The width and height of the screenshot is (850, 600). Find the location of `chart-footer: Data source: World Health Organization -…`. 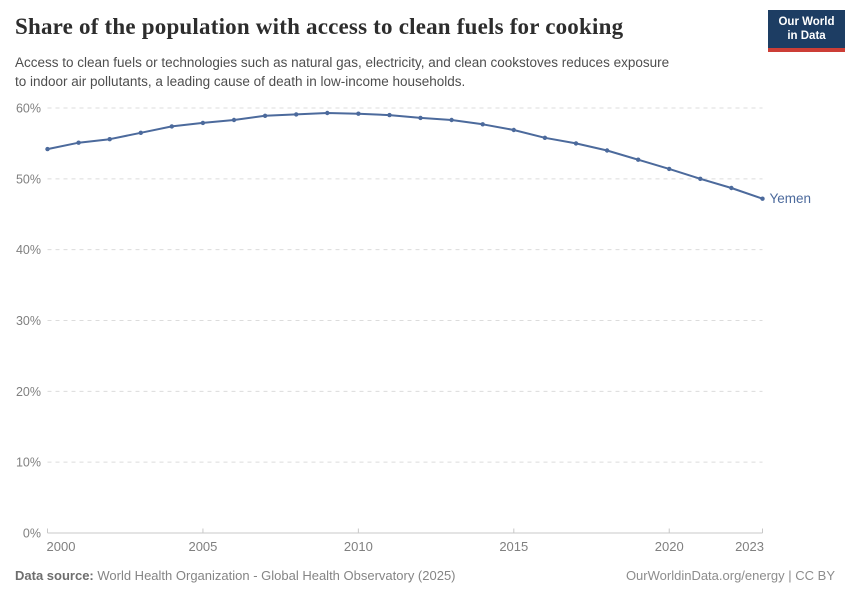

chart-footer: Data source: World Health Organization -… is located at coordinates (425, 575).